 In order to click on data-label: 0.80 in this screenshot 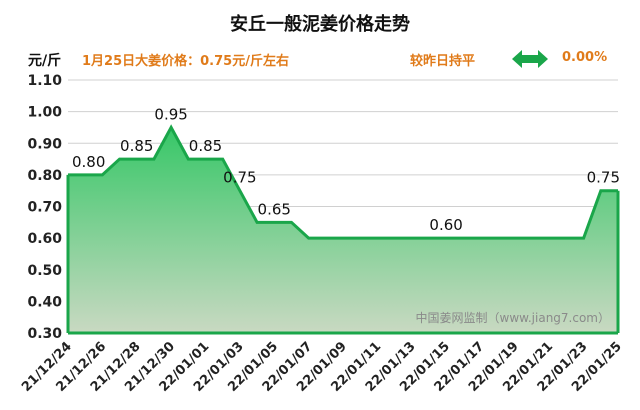, I will do `click(88, 162)`.